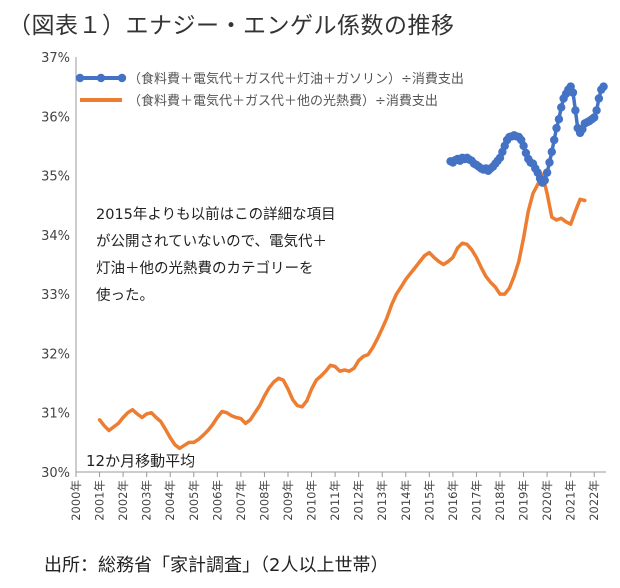  Describe the element at coordinates (476, 500) in the screenshot. I see `x-tick-label: 2017年` at that location.